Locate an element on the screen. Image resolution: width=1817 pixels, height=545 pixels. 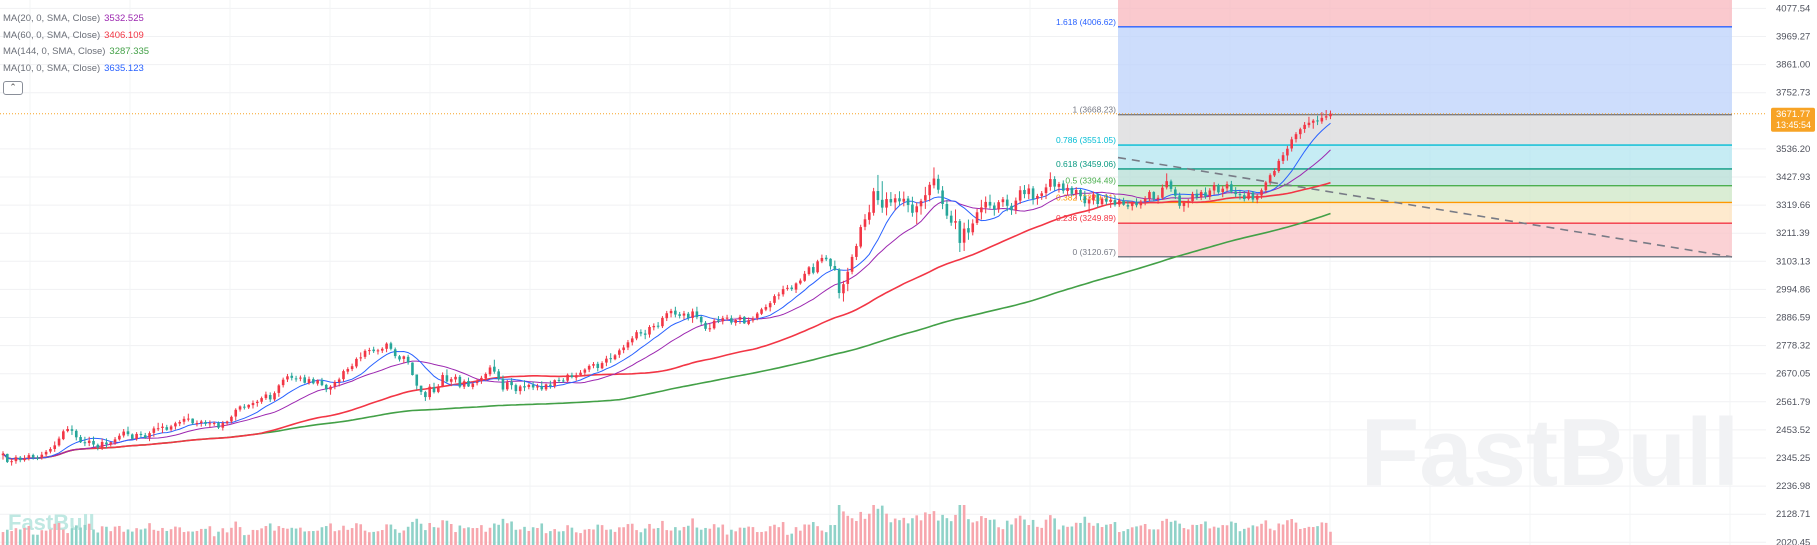
legend-collapse-button: ⌃ is located at coordinates (13, 88).